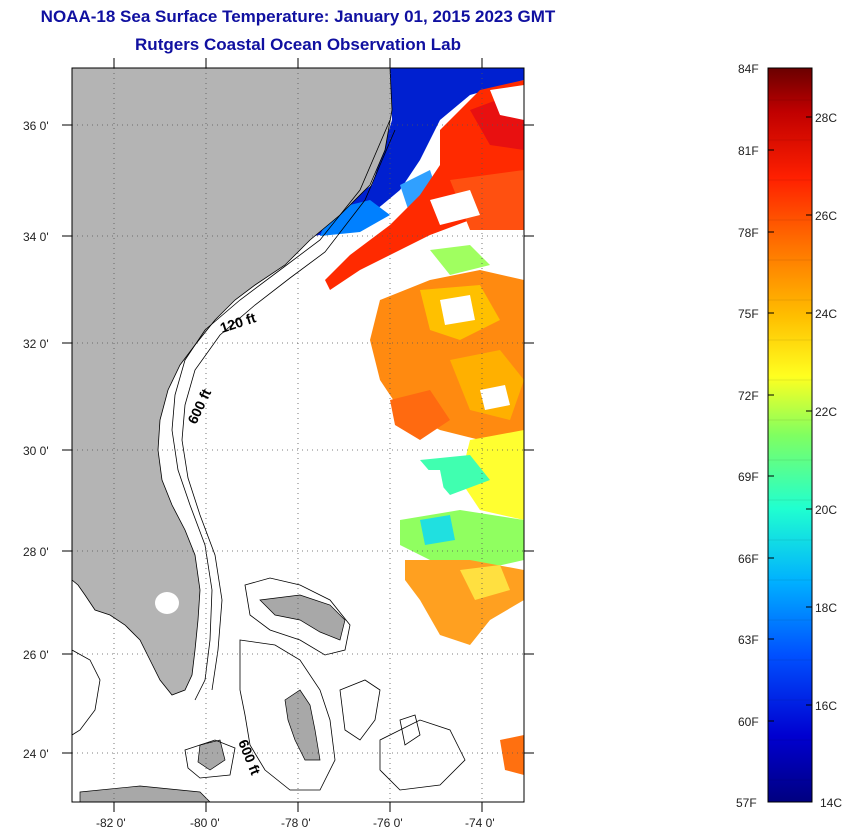  What do you see at coordinates (748, 559) in the screenshot?
I see `colorbar-f-label: 66F` at bounding box center [748, 559].